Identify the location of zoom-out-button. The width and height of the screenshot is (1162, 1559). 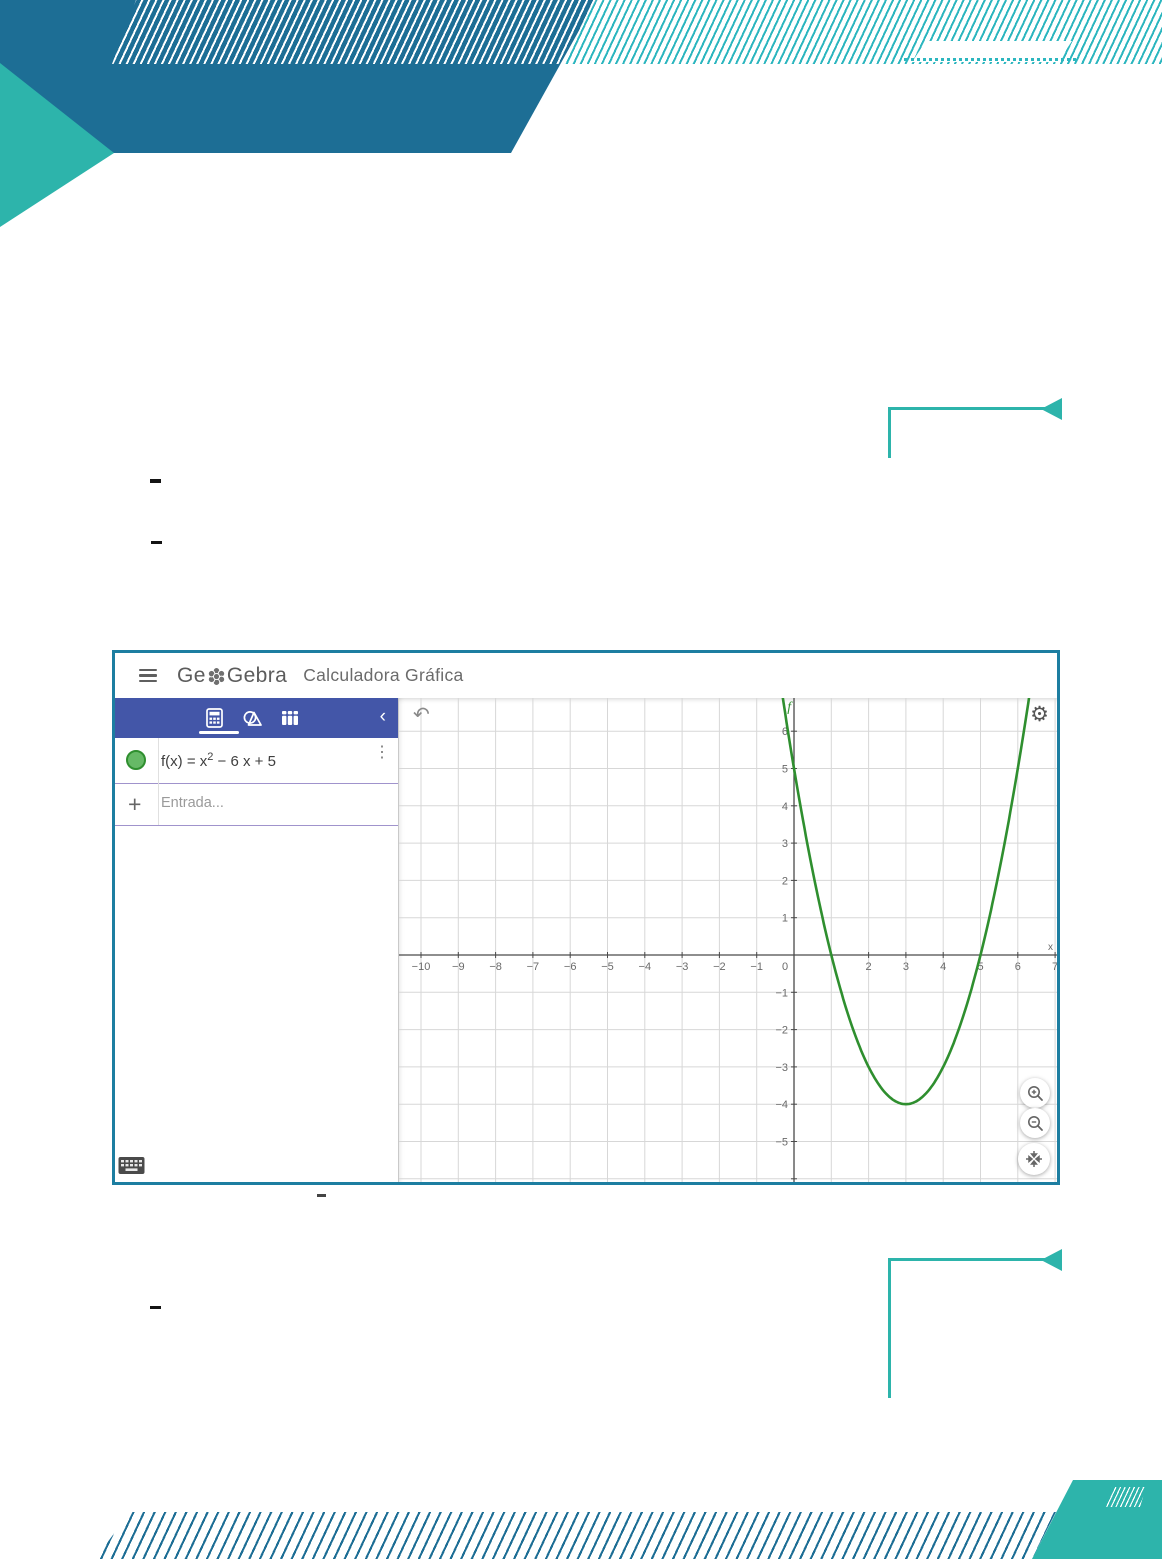
(1035, 1123).